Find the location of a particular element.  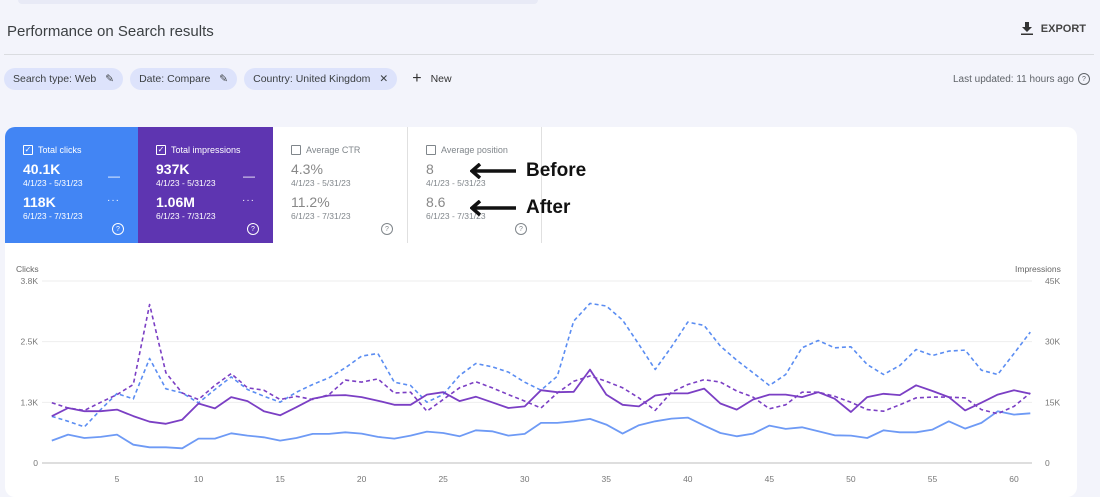

last-updated-text: Last updated: 11 hours ago is located at coordinates (1013, 79).